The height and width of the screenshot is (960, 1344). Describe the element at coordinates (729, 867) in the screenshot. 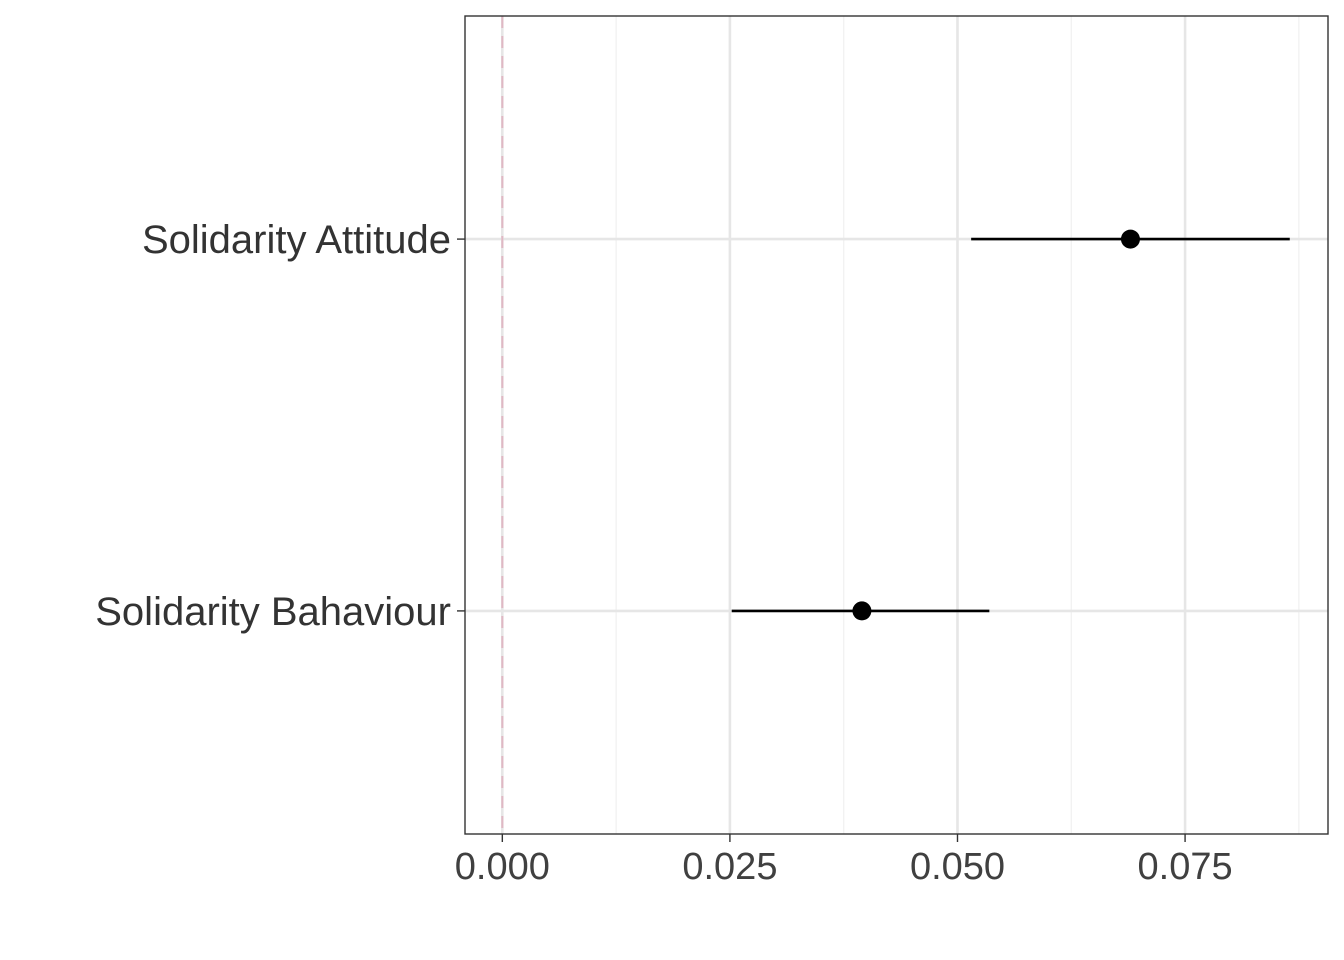

I see `x-tick-label: 0.025` at that location.